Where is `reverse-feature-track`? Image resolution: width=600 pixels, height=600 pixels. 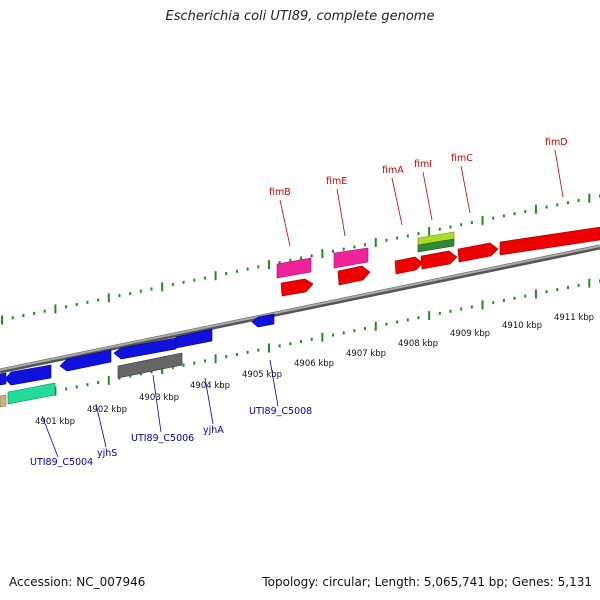
reverse-feature-track is located at coordinates (137, 360).